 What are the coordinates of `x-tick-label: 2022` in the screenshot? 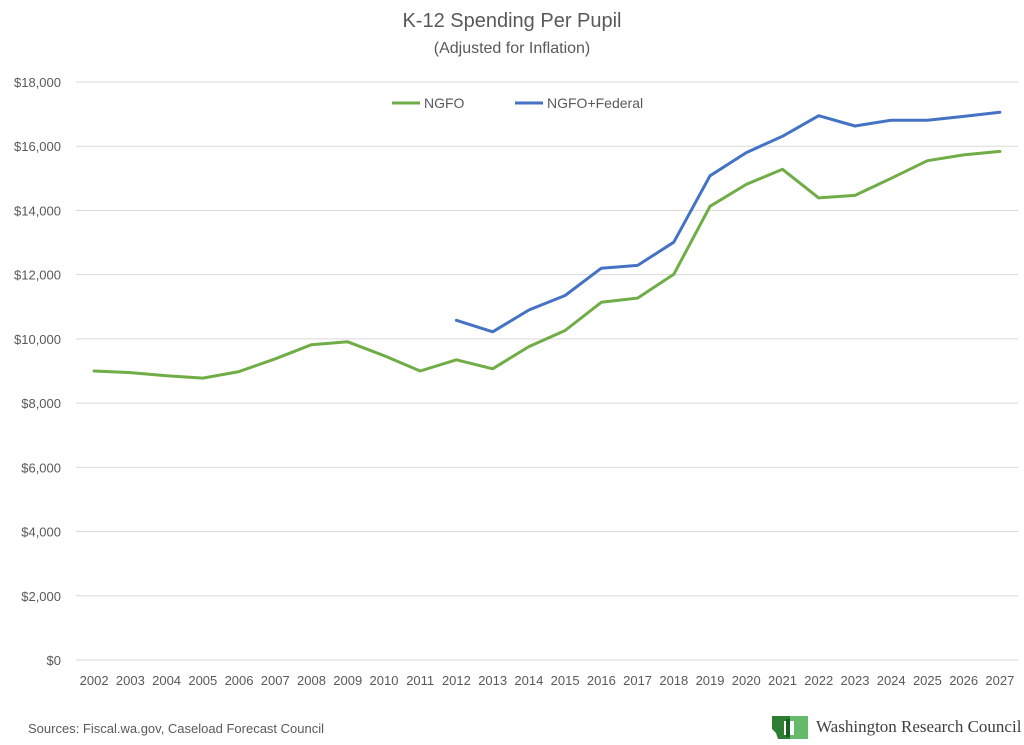 It's located at (818, 680).